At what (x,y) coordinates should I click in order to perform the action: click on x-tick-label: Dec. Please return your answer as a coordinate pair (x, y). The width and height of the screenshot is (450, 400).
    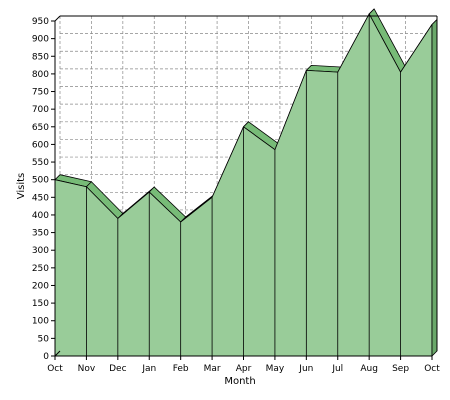
    Looking at the image, I should click on (117, 369).